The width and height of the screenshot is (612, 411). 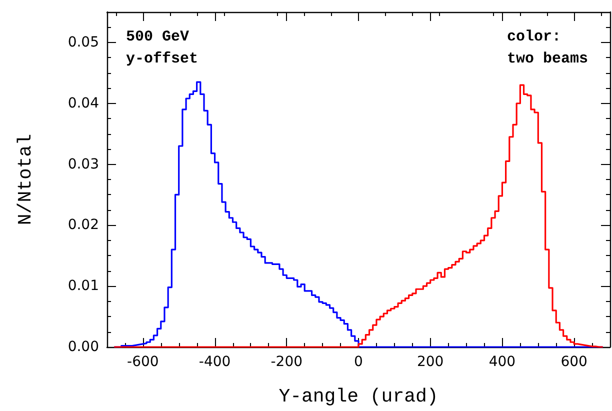 I want to click on y-tick-label: 0.00, so click(x=83, y=347).